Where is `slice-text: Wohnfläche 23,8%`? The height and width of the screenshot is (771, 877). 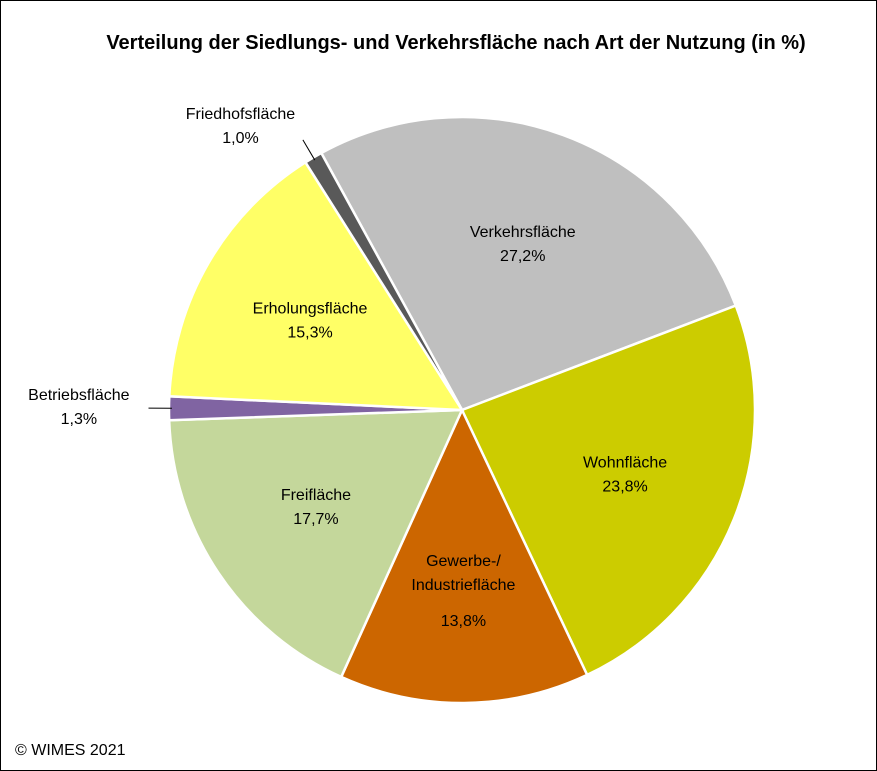 slice-text: Wohnfläche 23,8% is located at coordinates (625, 475).